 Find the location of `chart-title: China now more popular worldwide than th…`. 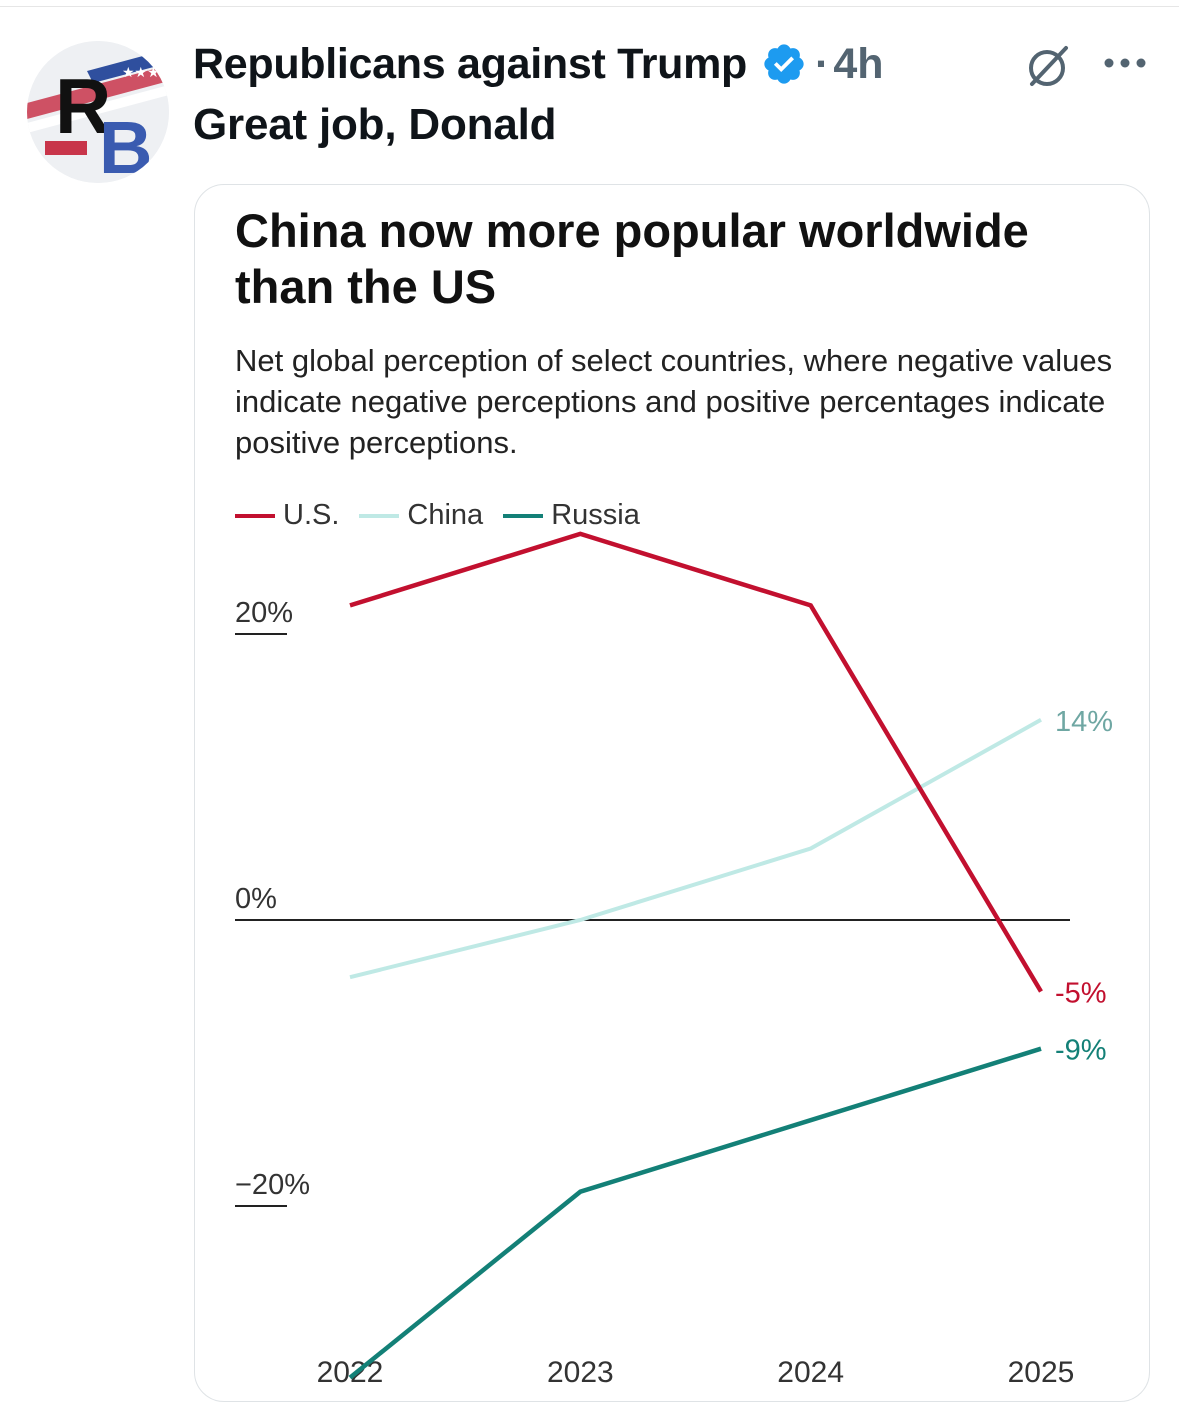

chart-title: China now more popular worldwide than th… is located at coordinates (632, 258).